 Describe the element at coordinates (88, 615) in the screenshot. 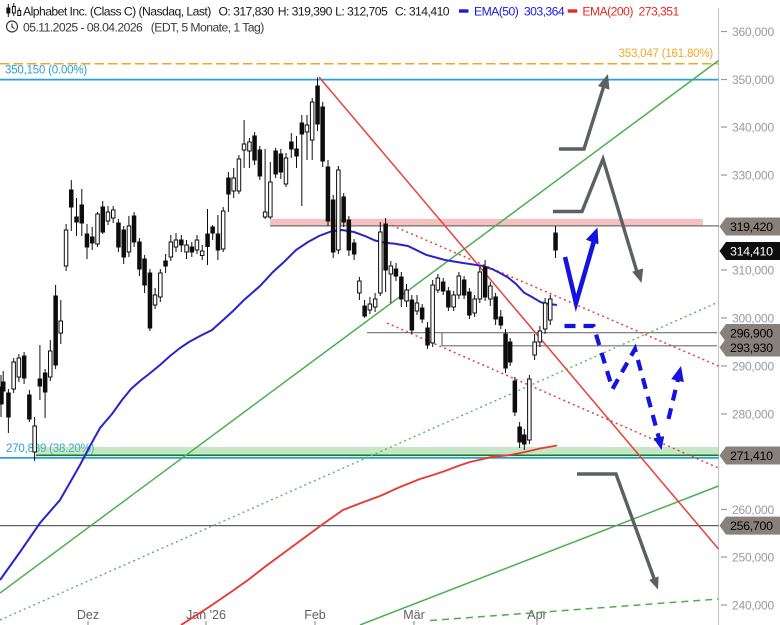

I see `svg-text: Dez` at that location.